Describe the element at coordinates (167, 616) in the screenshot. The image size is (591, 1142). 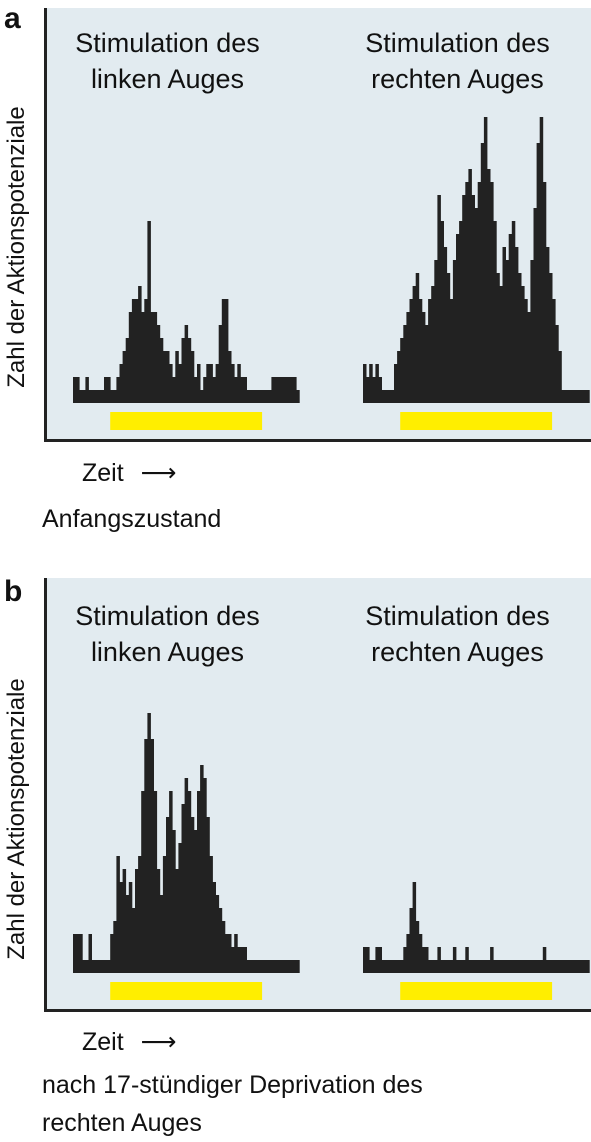
I see `title-left-line1: Stimulation des` at that location.